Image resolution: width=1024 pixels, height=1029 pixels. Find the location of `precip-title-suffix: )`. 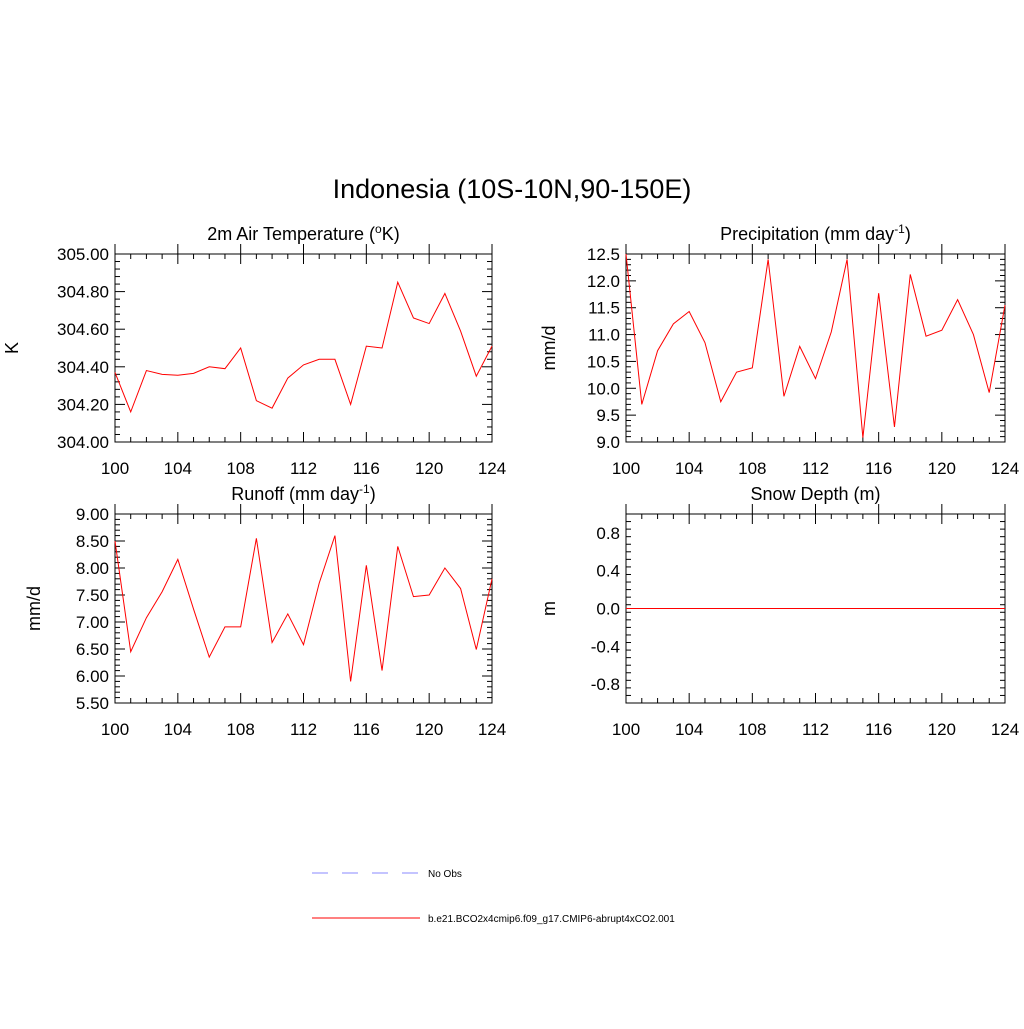

precip-title-suffix: ) is located at coordinates (908, 234).